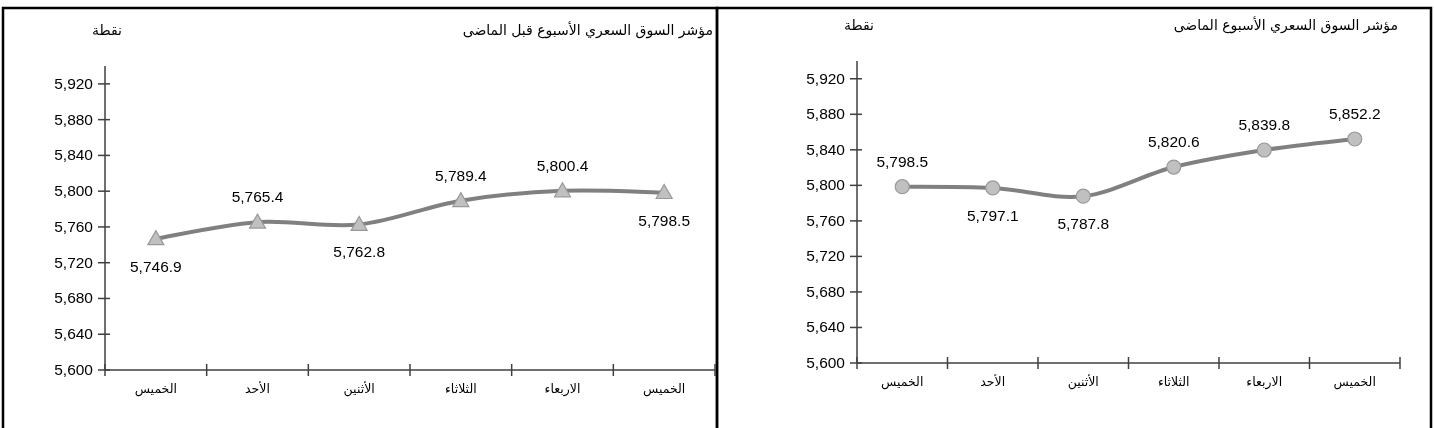 Image resolution: width=1434 pixels, height=428 pixels. What do you see at coordinates (587, 30) in the screenshot?
I see `chart-title: مؤشر السوق السعري الأسبوع قبل الماضى` at bounding box center [587, 30].